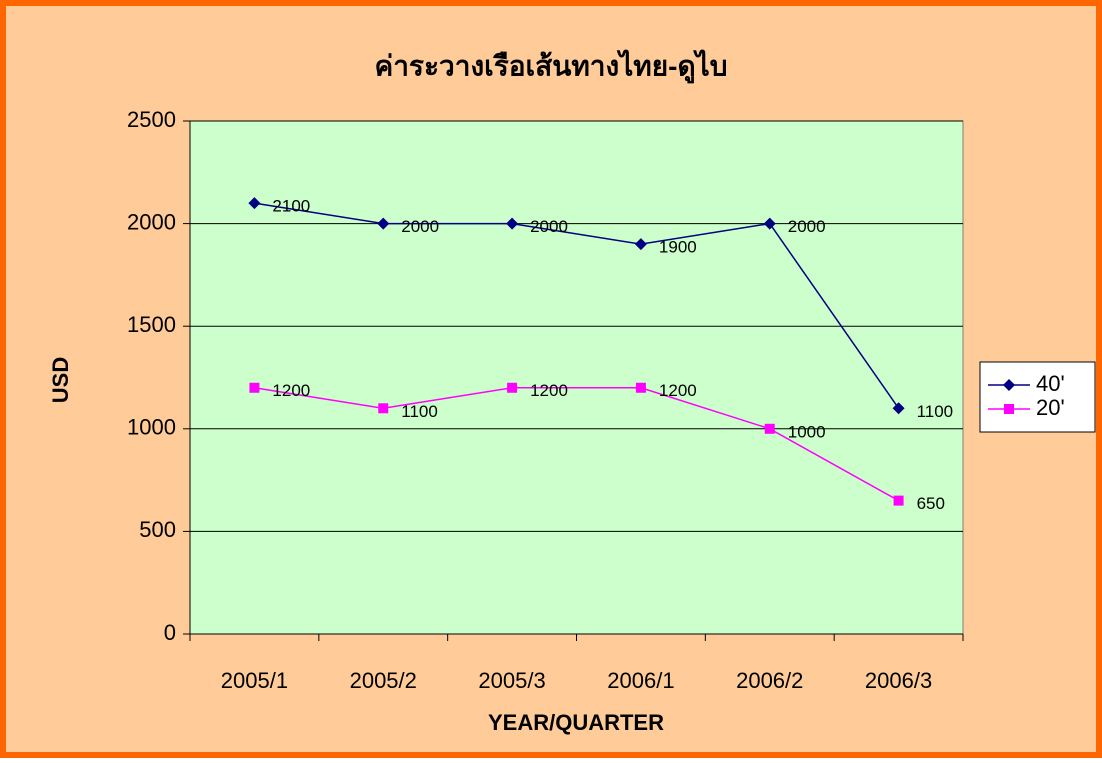 Image resolution: width=1102 pixels, height=763 pixels. What do you see at coordinates (151, 119) in the screenshot?
I see `y-tick-label: 2500` at bounding box center [151, 119].